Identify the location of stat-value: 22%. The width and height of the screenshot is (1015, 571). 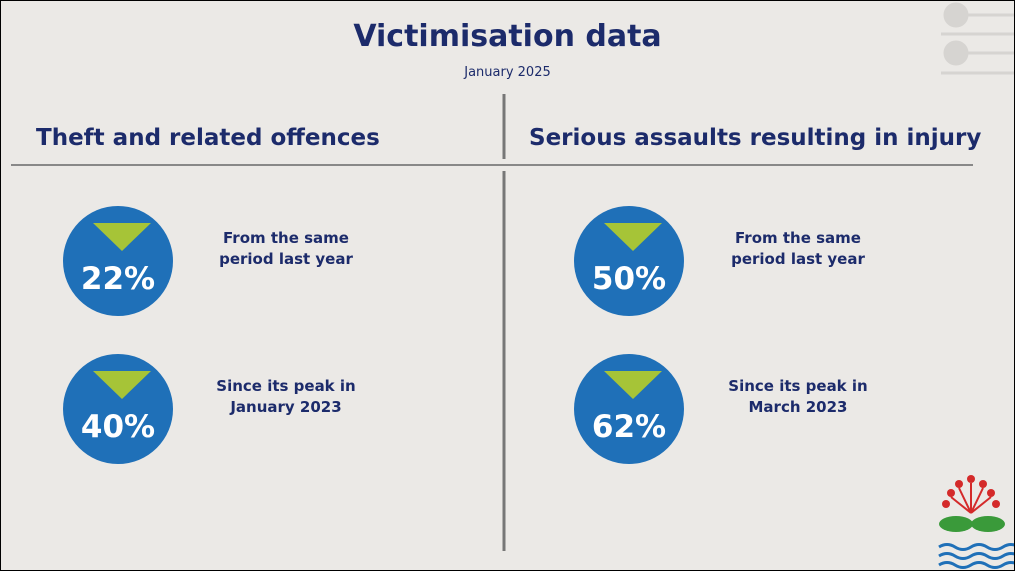
(118, 279).